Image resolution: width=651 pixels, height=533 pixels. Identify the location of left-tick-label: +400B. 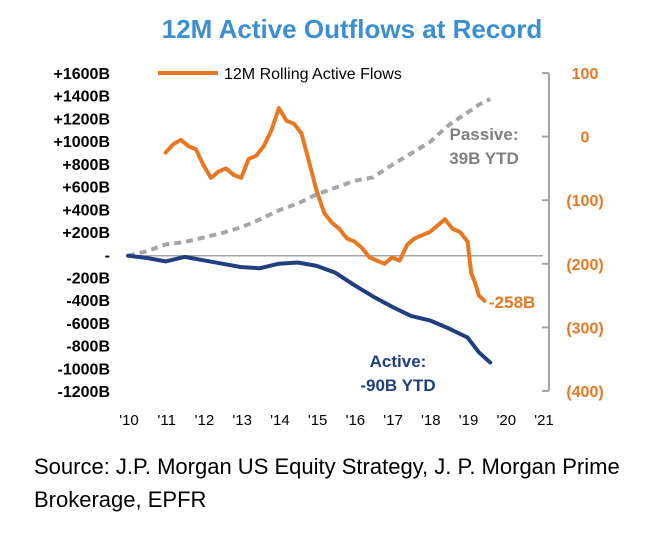
(86, 210).